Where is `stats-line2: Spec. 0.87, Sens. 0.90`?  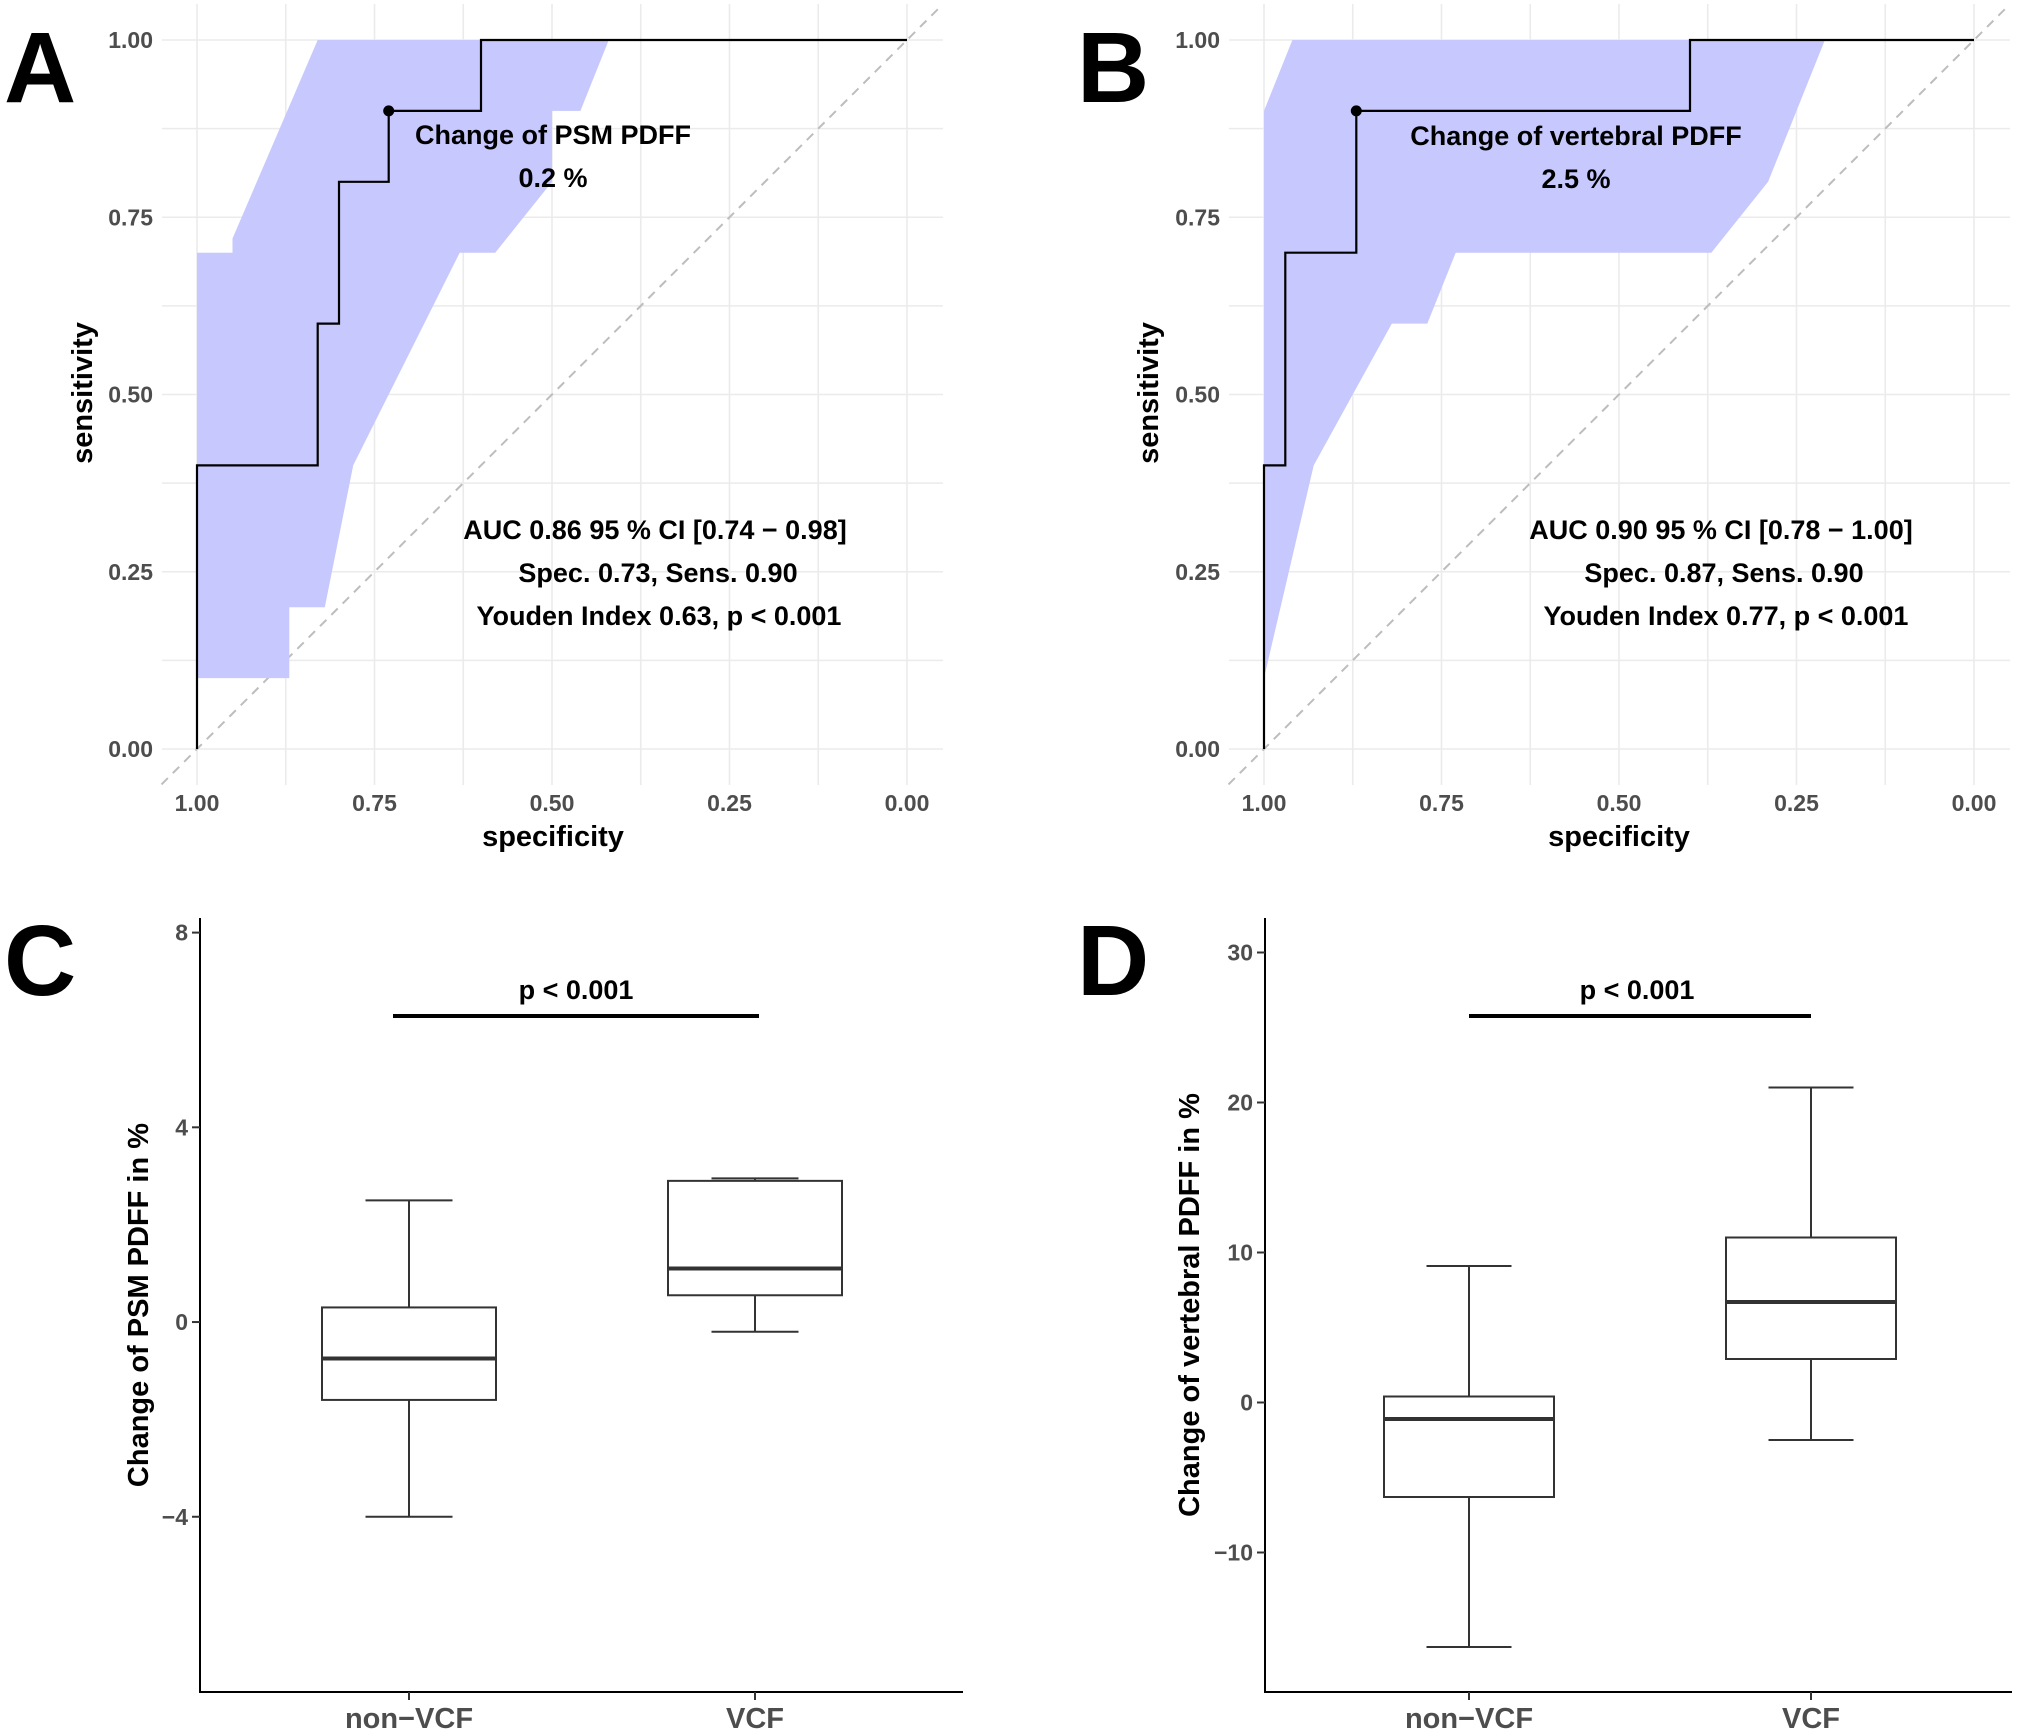
stats-line2: Spec. 0.87, Sens. 0.90 is located at coordinates (1723, 573).